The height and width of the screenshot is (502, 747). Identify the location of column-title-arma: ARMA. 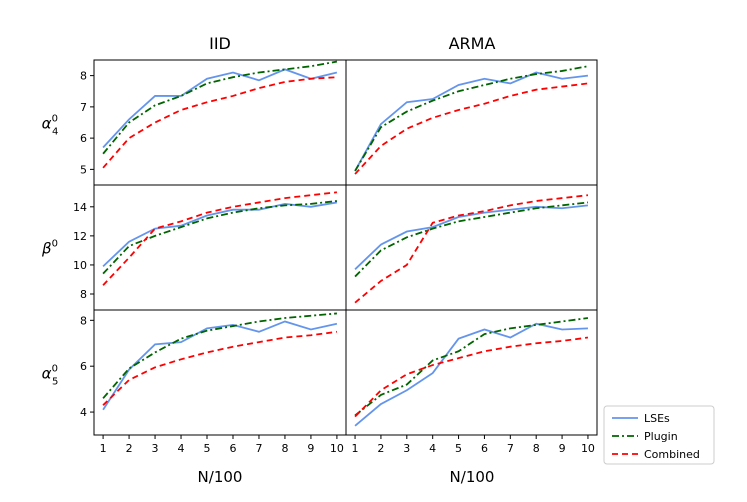
(472, 43).